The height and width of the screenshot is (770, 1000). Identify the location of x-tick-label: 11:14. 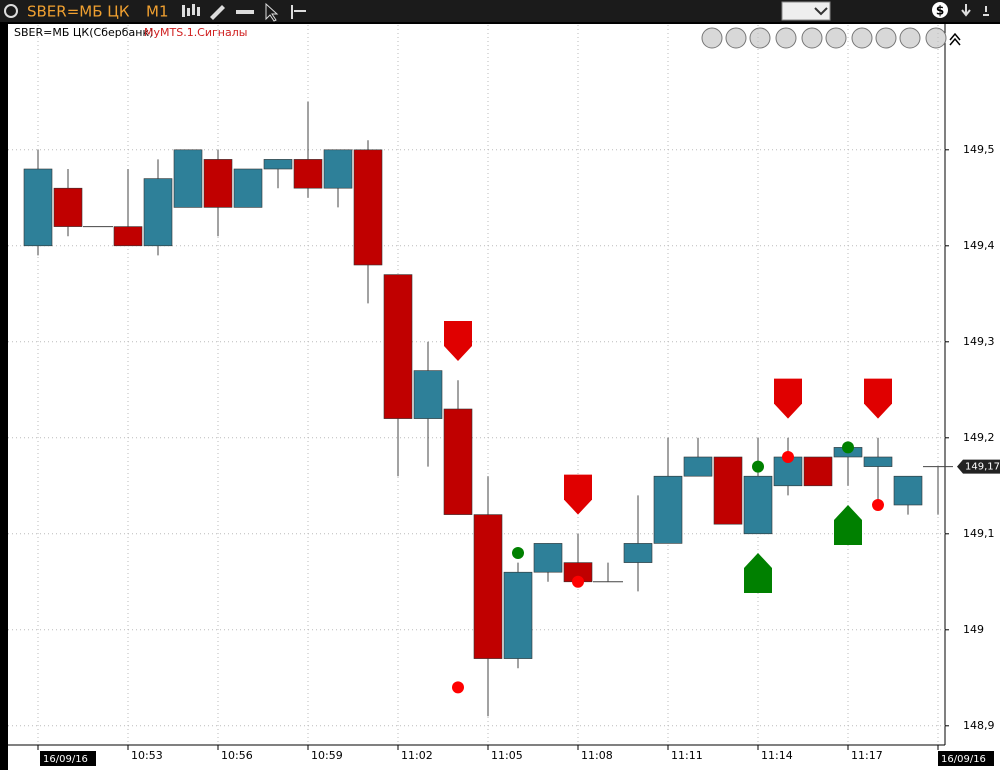
(777, 755).